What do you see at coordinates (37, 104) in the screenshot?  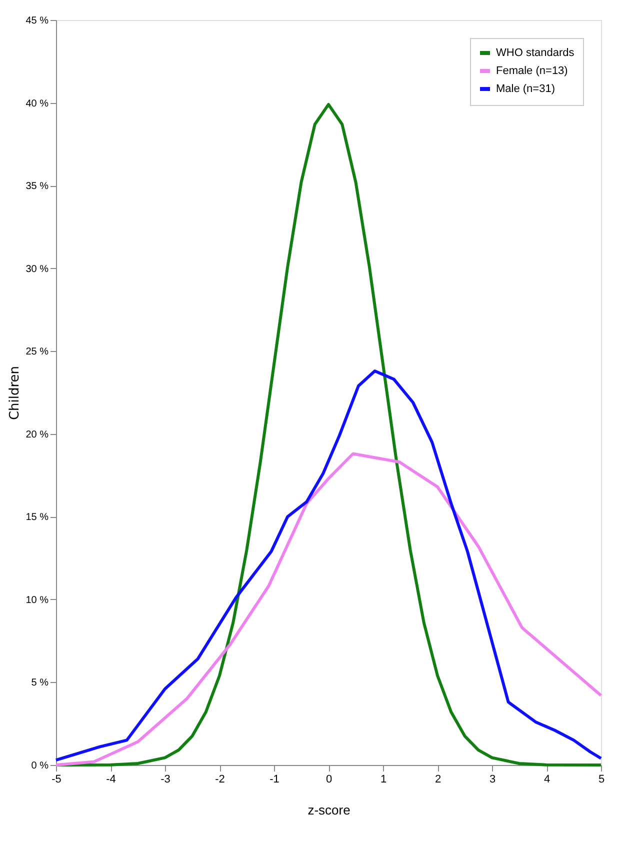 I see `y-tick-label: 40 %` at bounding box center [37, 104].